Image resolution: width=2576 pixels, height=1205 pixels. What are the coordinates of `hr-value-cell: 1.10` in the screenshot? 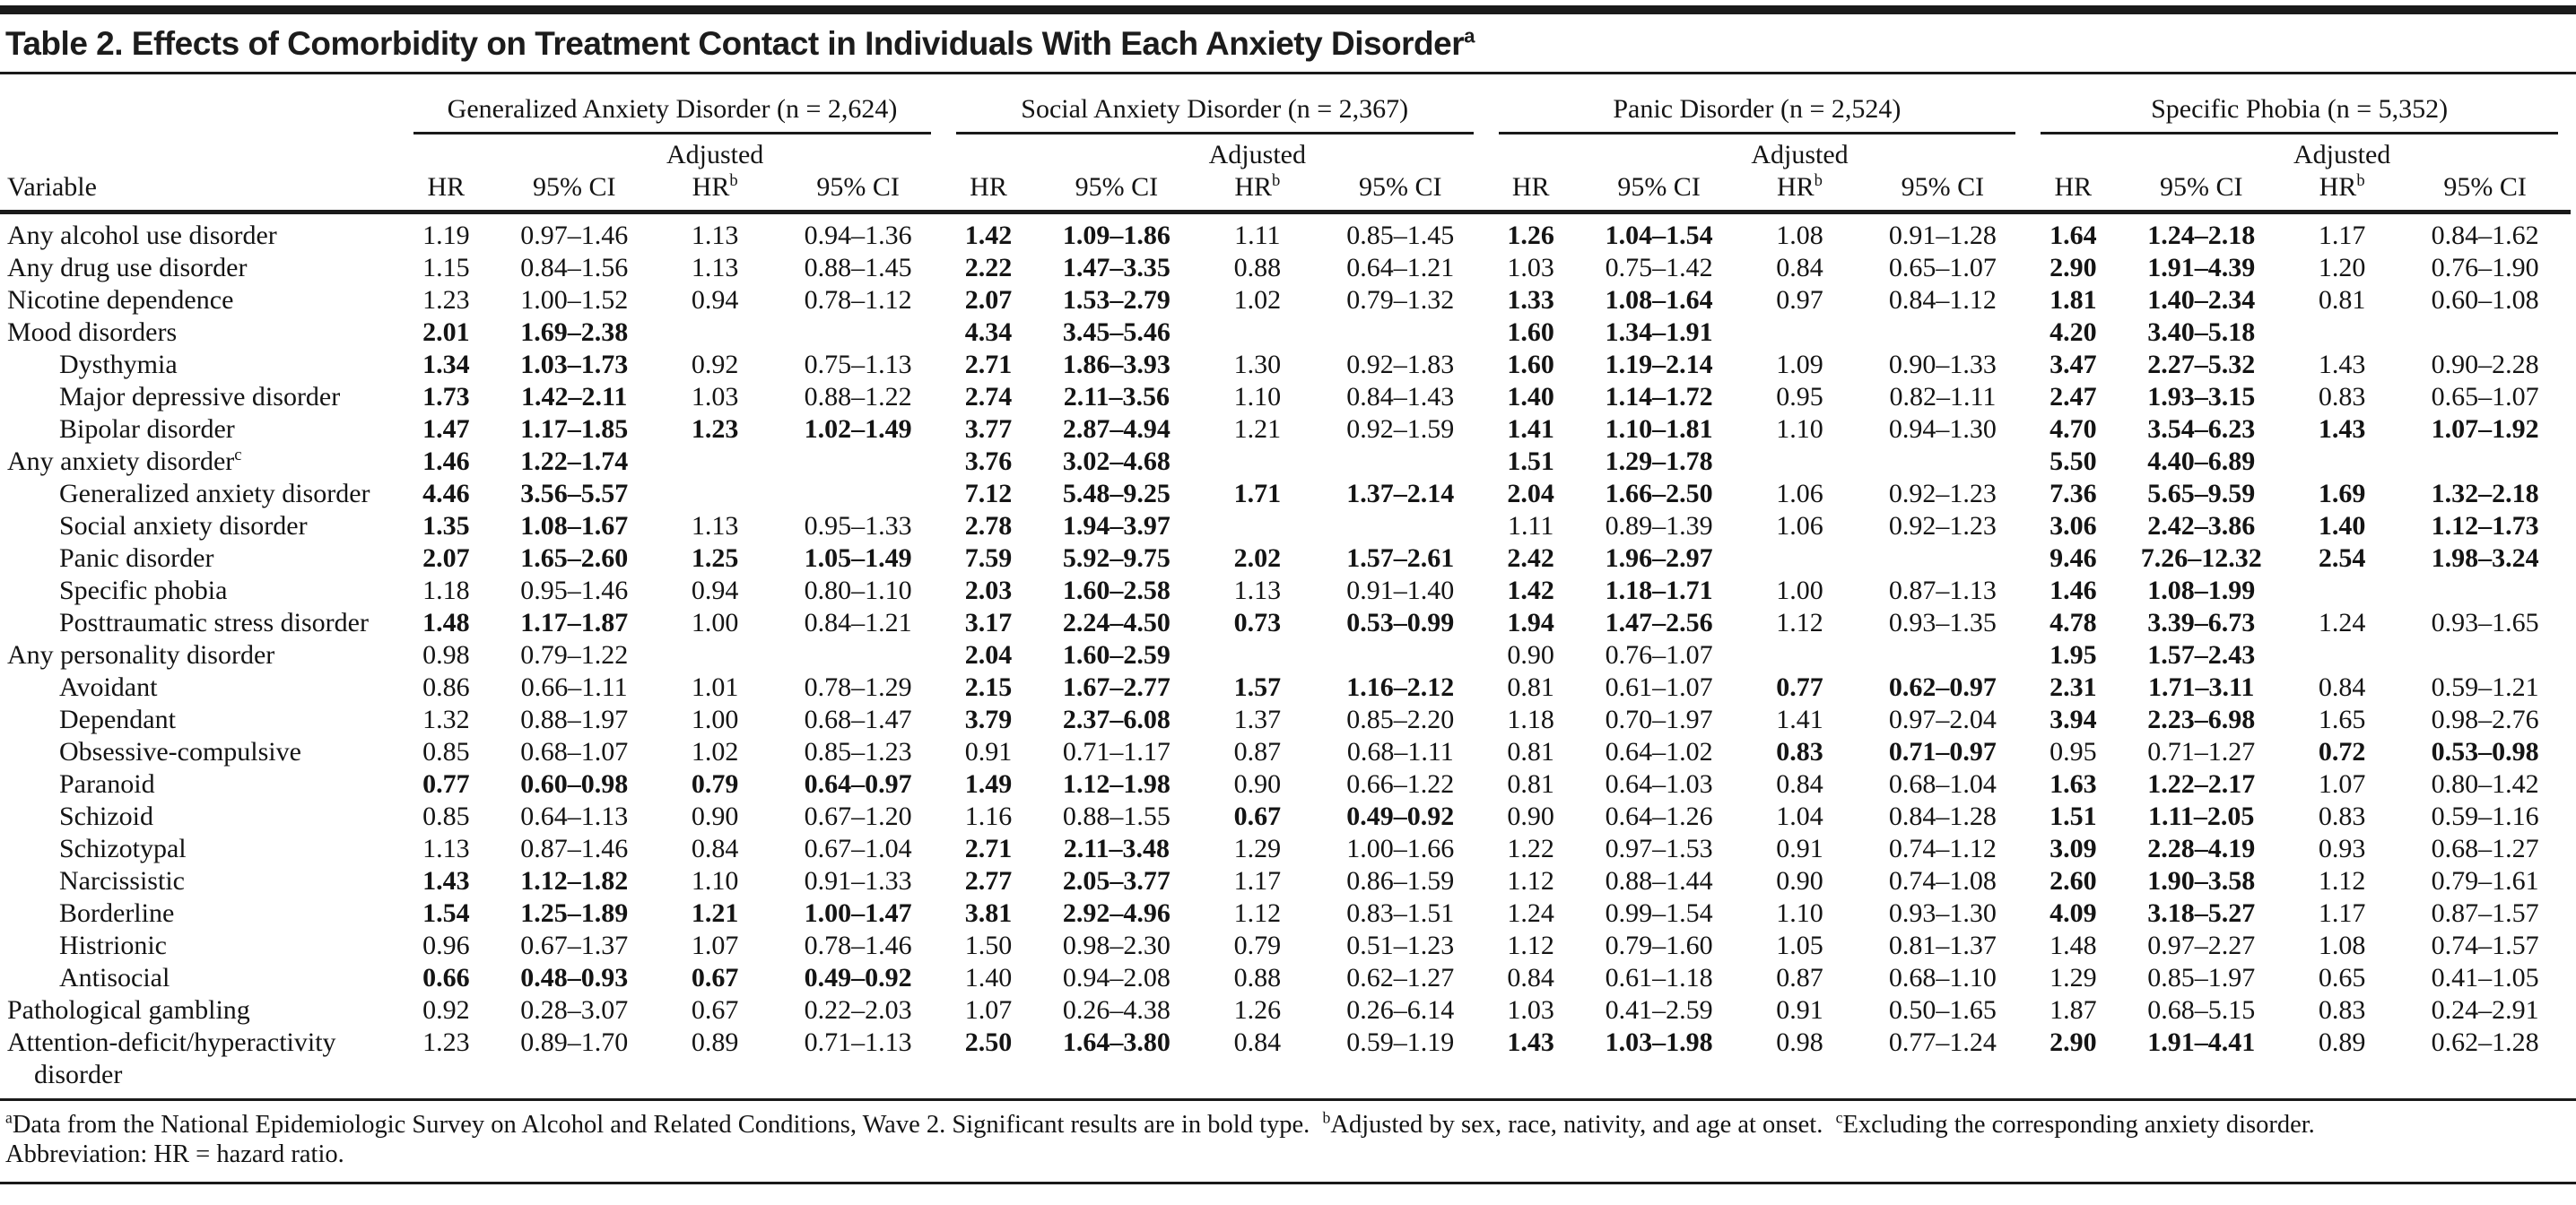 It's located at (1257, 397).